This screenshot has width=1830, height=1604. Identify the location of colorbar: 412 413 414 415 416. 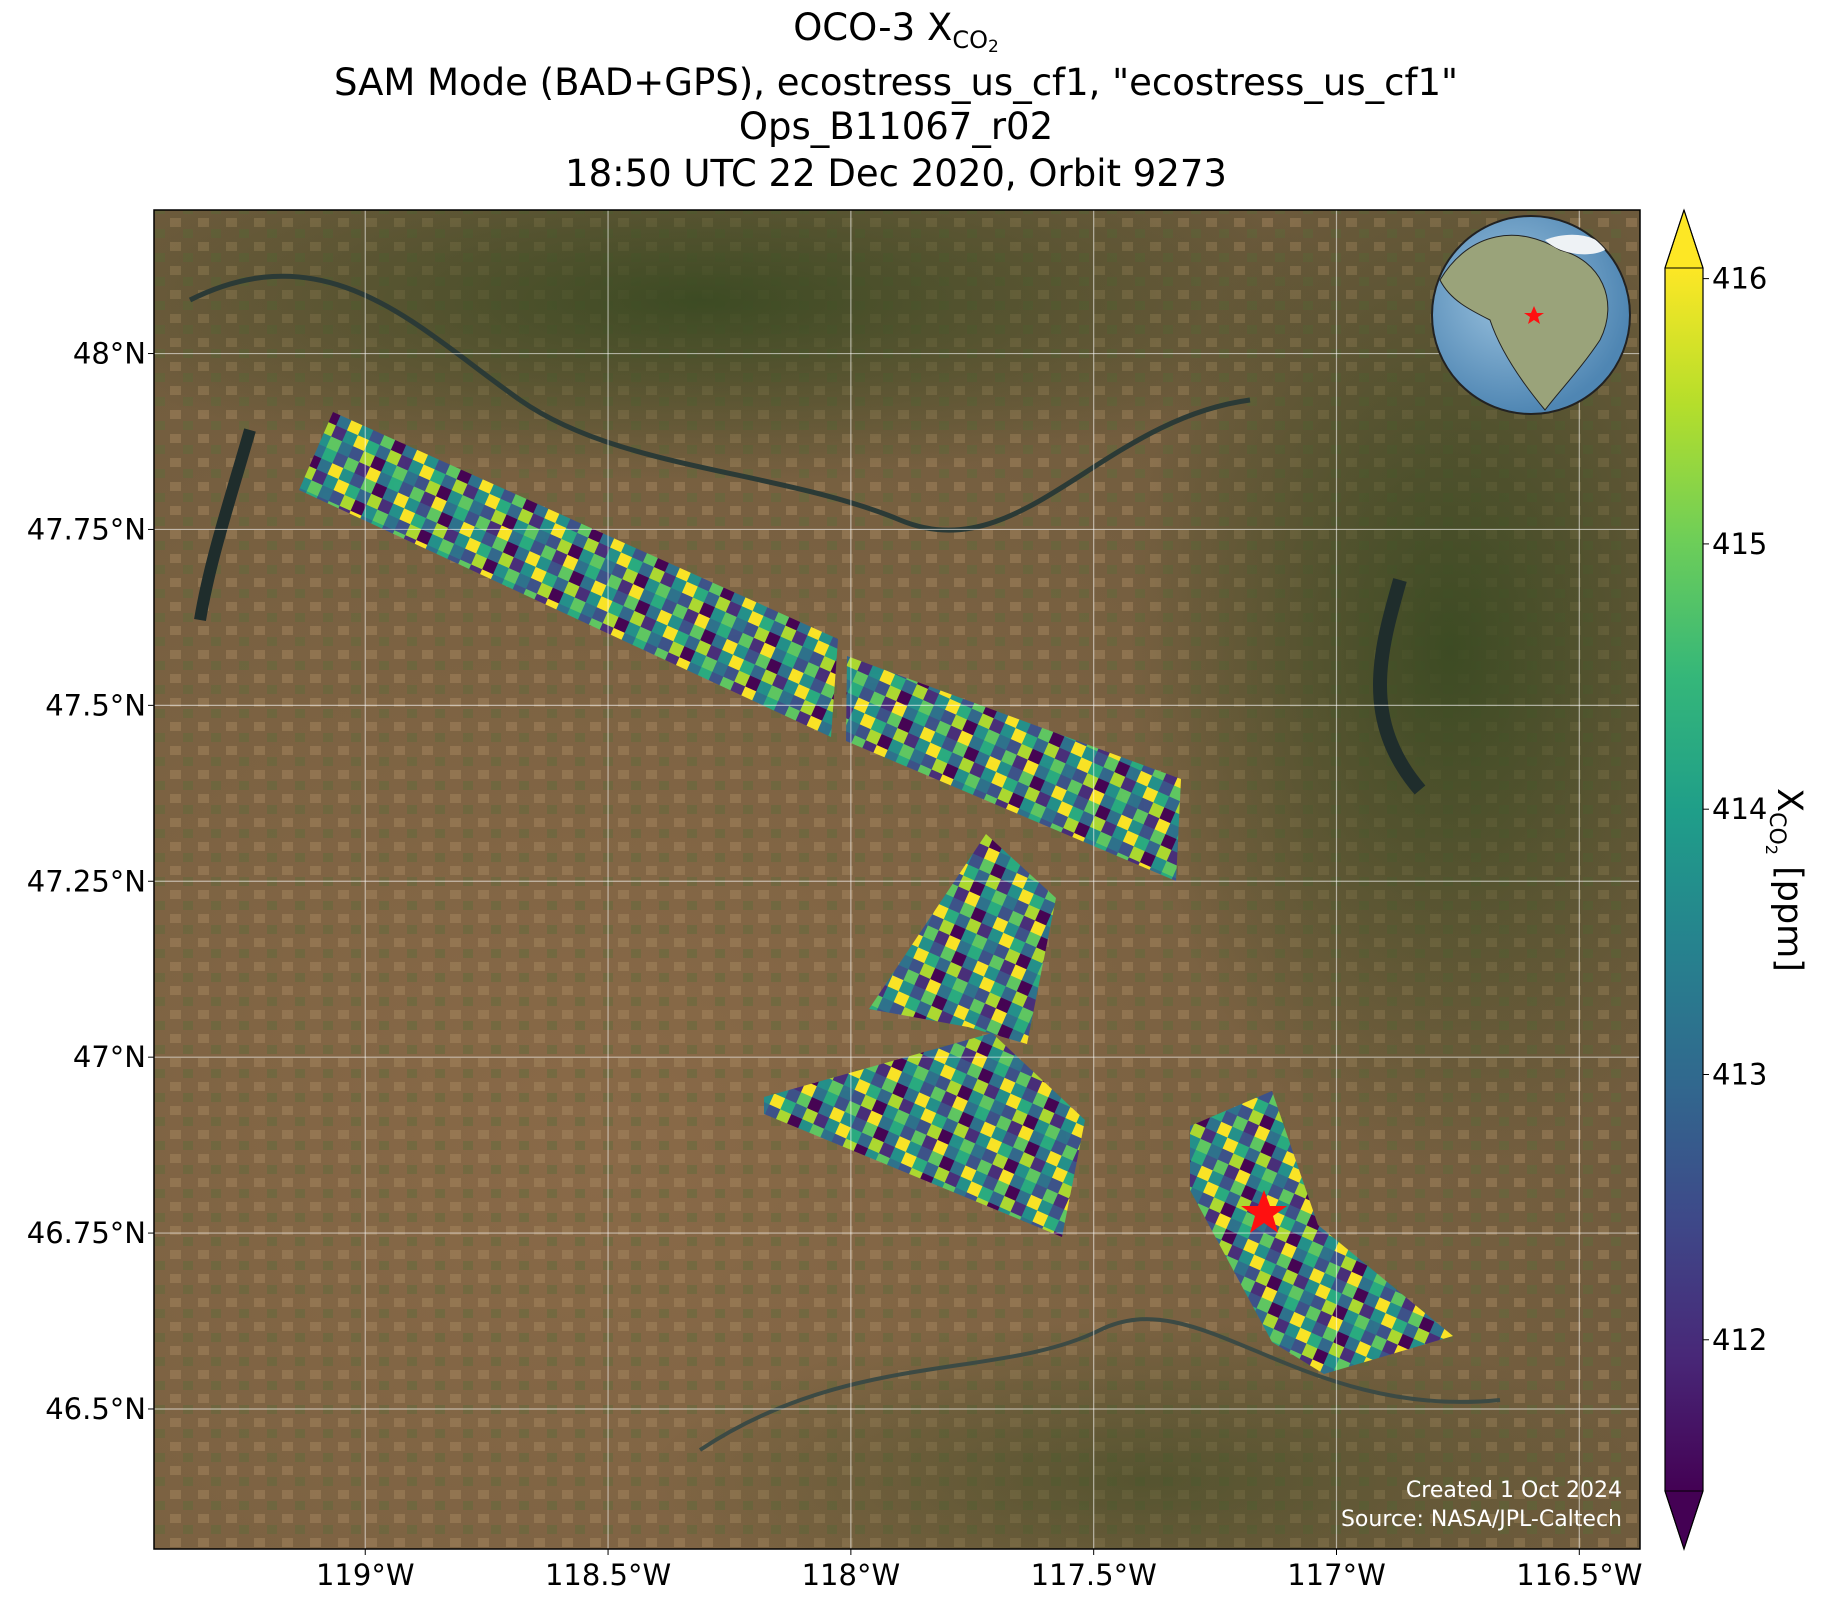
(1715, 879).